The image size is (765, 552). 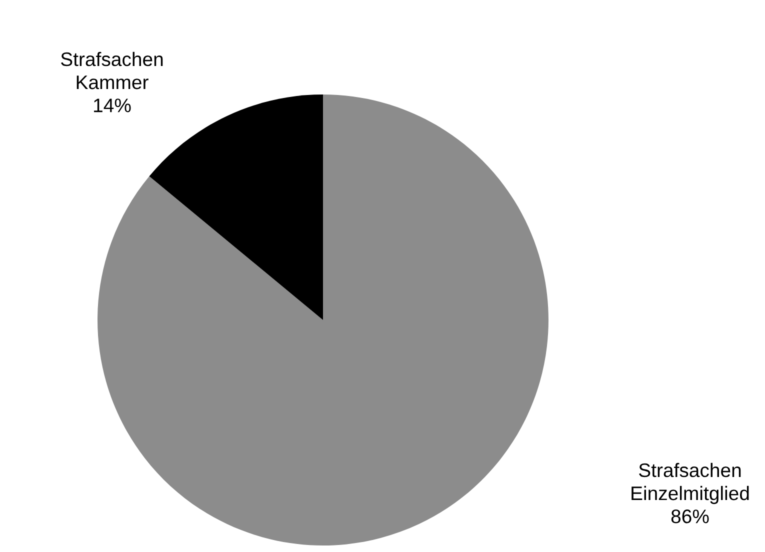 What do you see at coordinates (690, 517) in the screenshot?
I see `data-label: 86%` at bounding box center [690, 517].